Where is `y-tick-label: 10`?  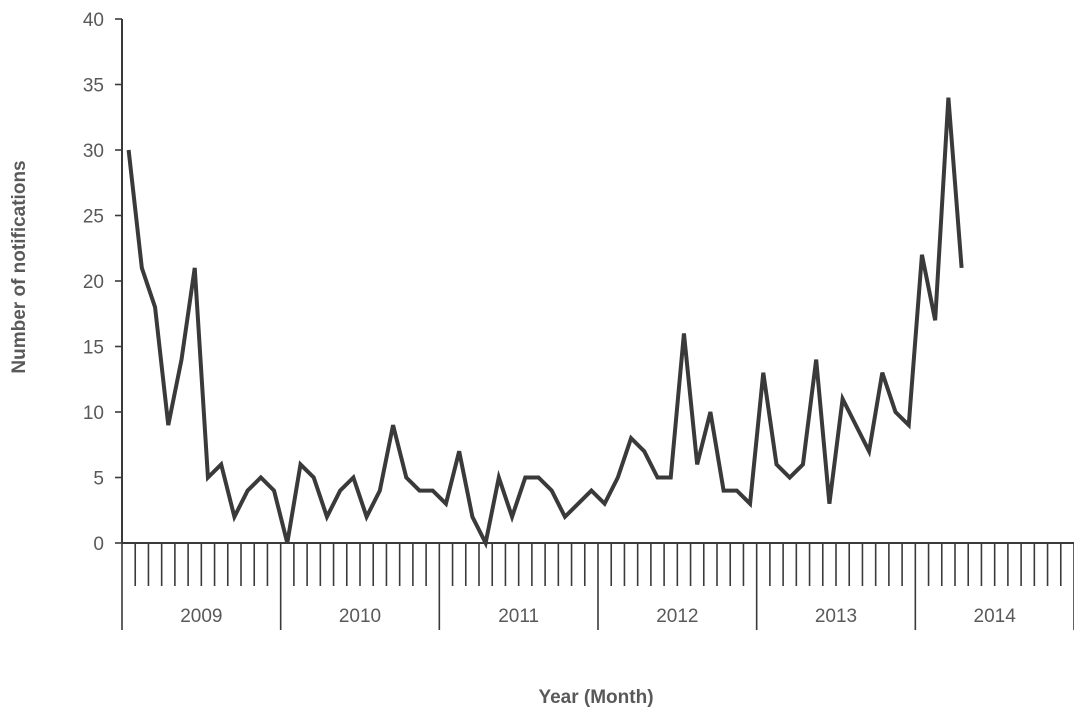
y-tick-label: 10 is located at coordinates (93, 413).